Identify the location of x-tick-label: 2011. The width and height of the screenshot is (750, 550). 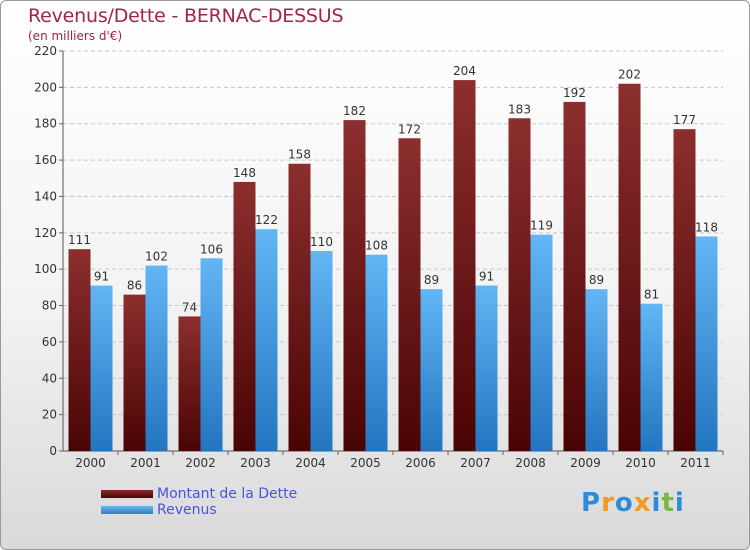
(695, 463).